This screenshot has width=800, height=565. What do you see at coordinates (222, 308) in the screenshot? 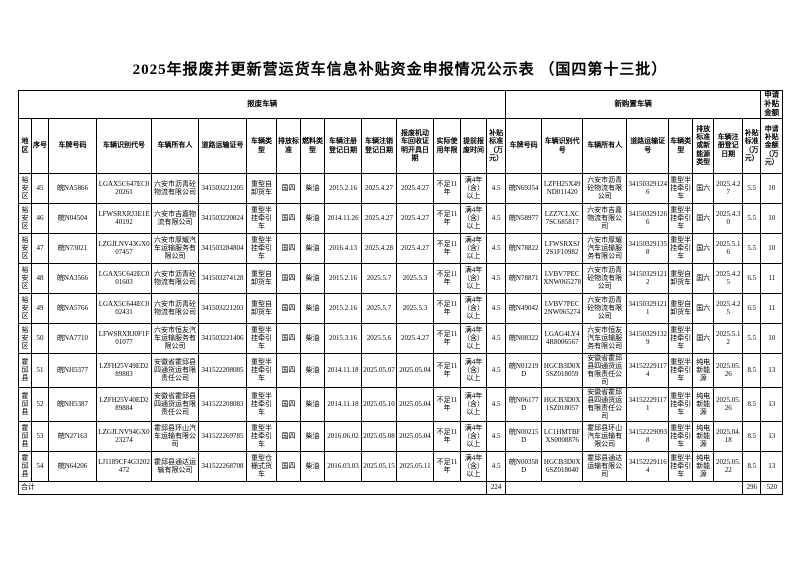
I see `cell-transport-cert: 341503221203` at bounding box center [222, 308].